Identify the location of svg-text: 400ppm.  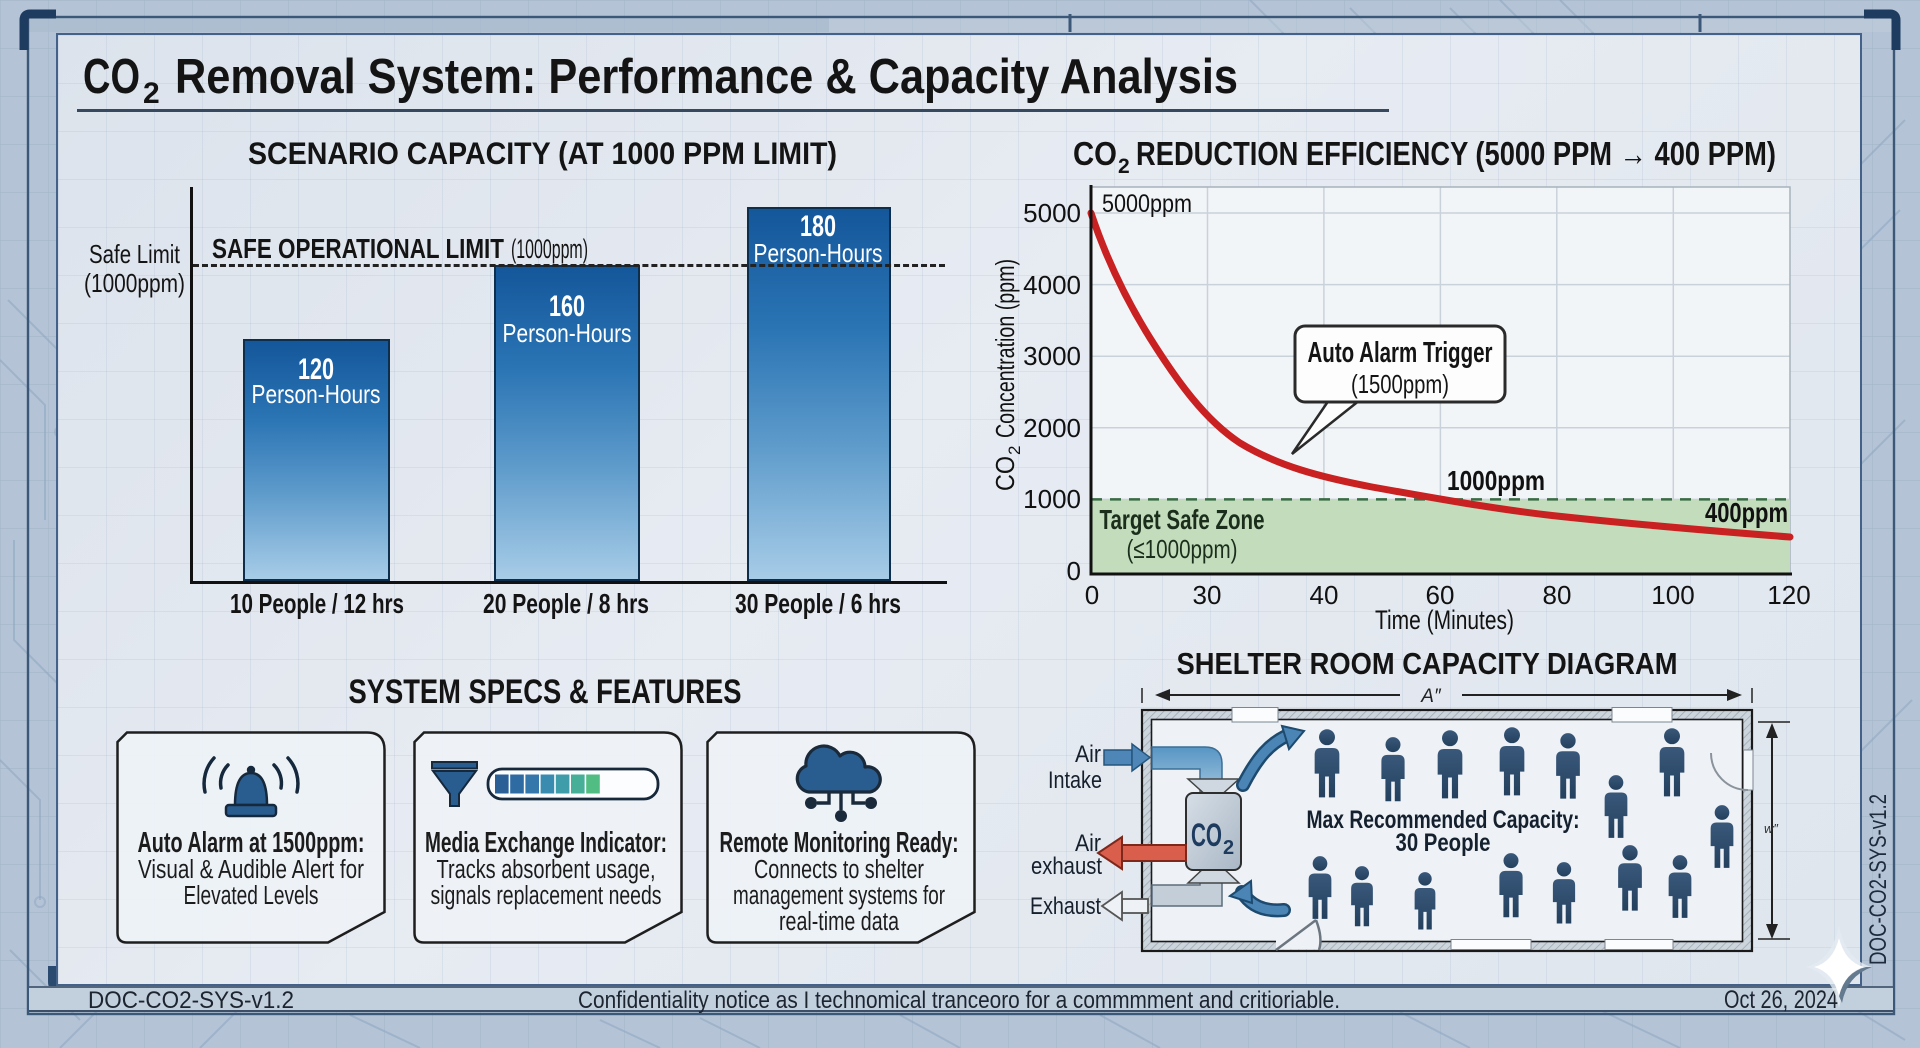
(1746, 512).